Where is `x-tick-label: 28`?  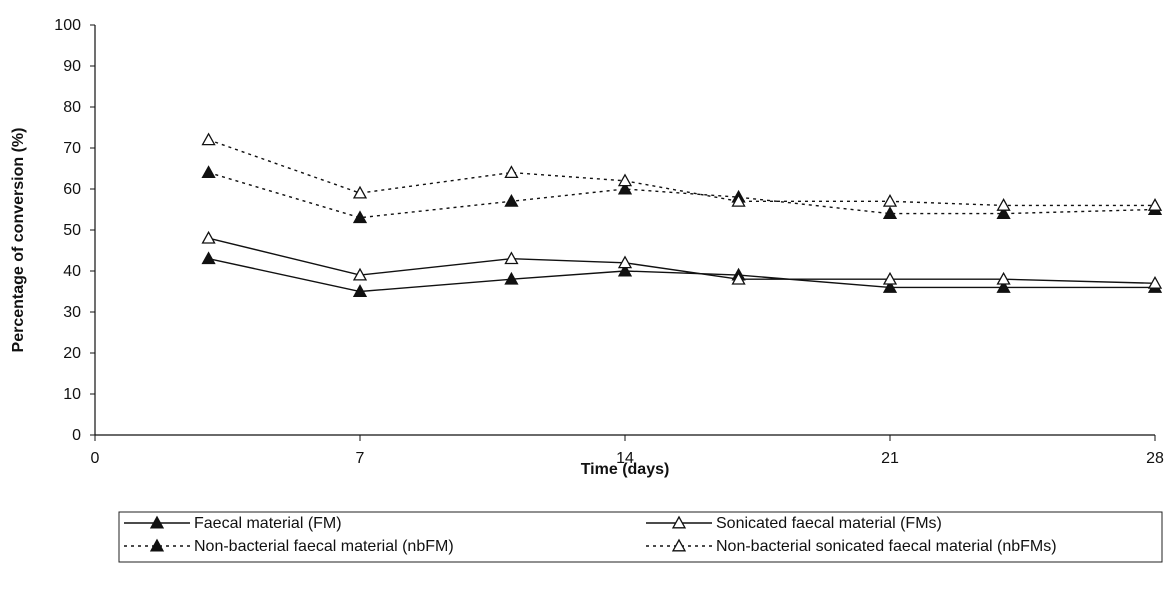 x-tick-label: 28 is located at coordinates (1155, 458).